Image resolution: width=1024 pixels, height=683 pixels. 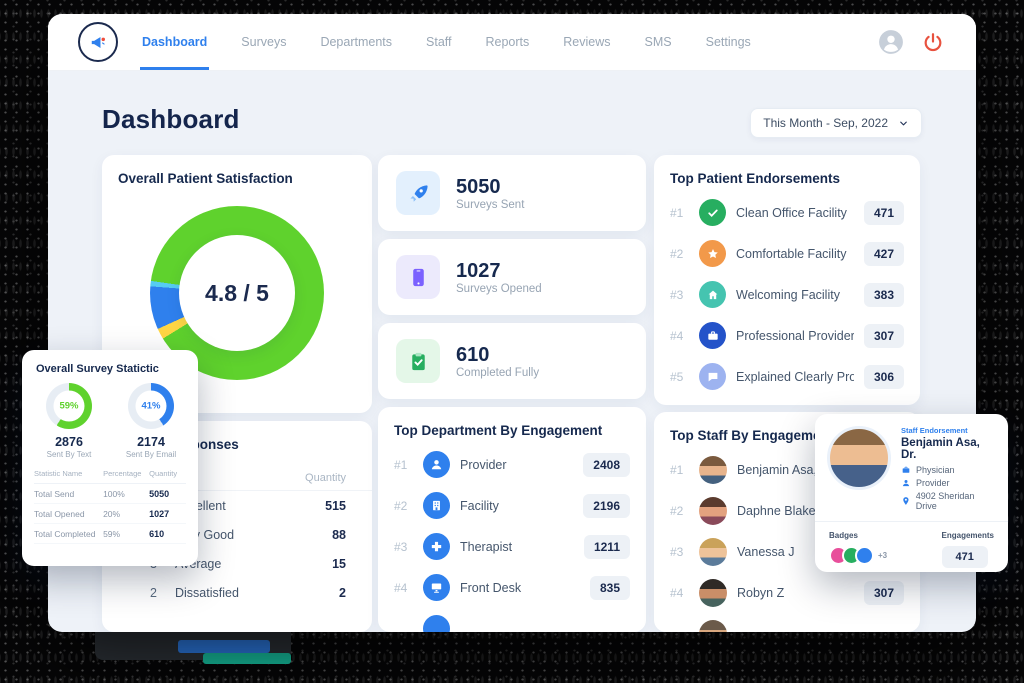 What do you see at coordinates (712, 253) in the screenshot?
I see `star-icon` at bounding box center [712, 253].